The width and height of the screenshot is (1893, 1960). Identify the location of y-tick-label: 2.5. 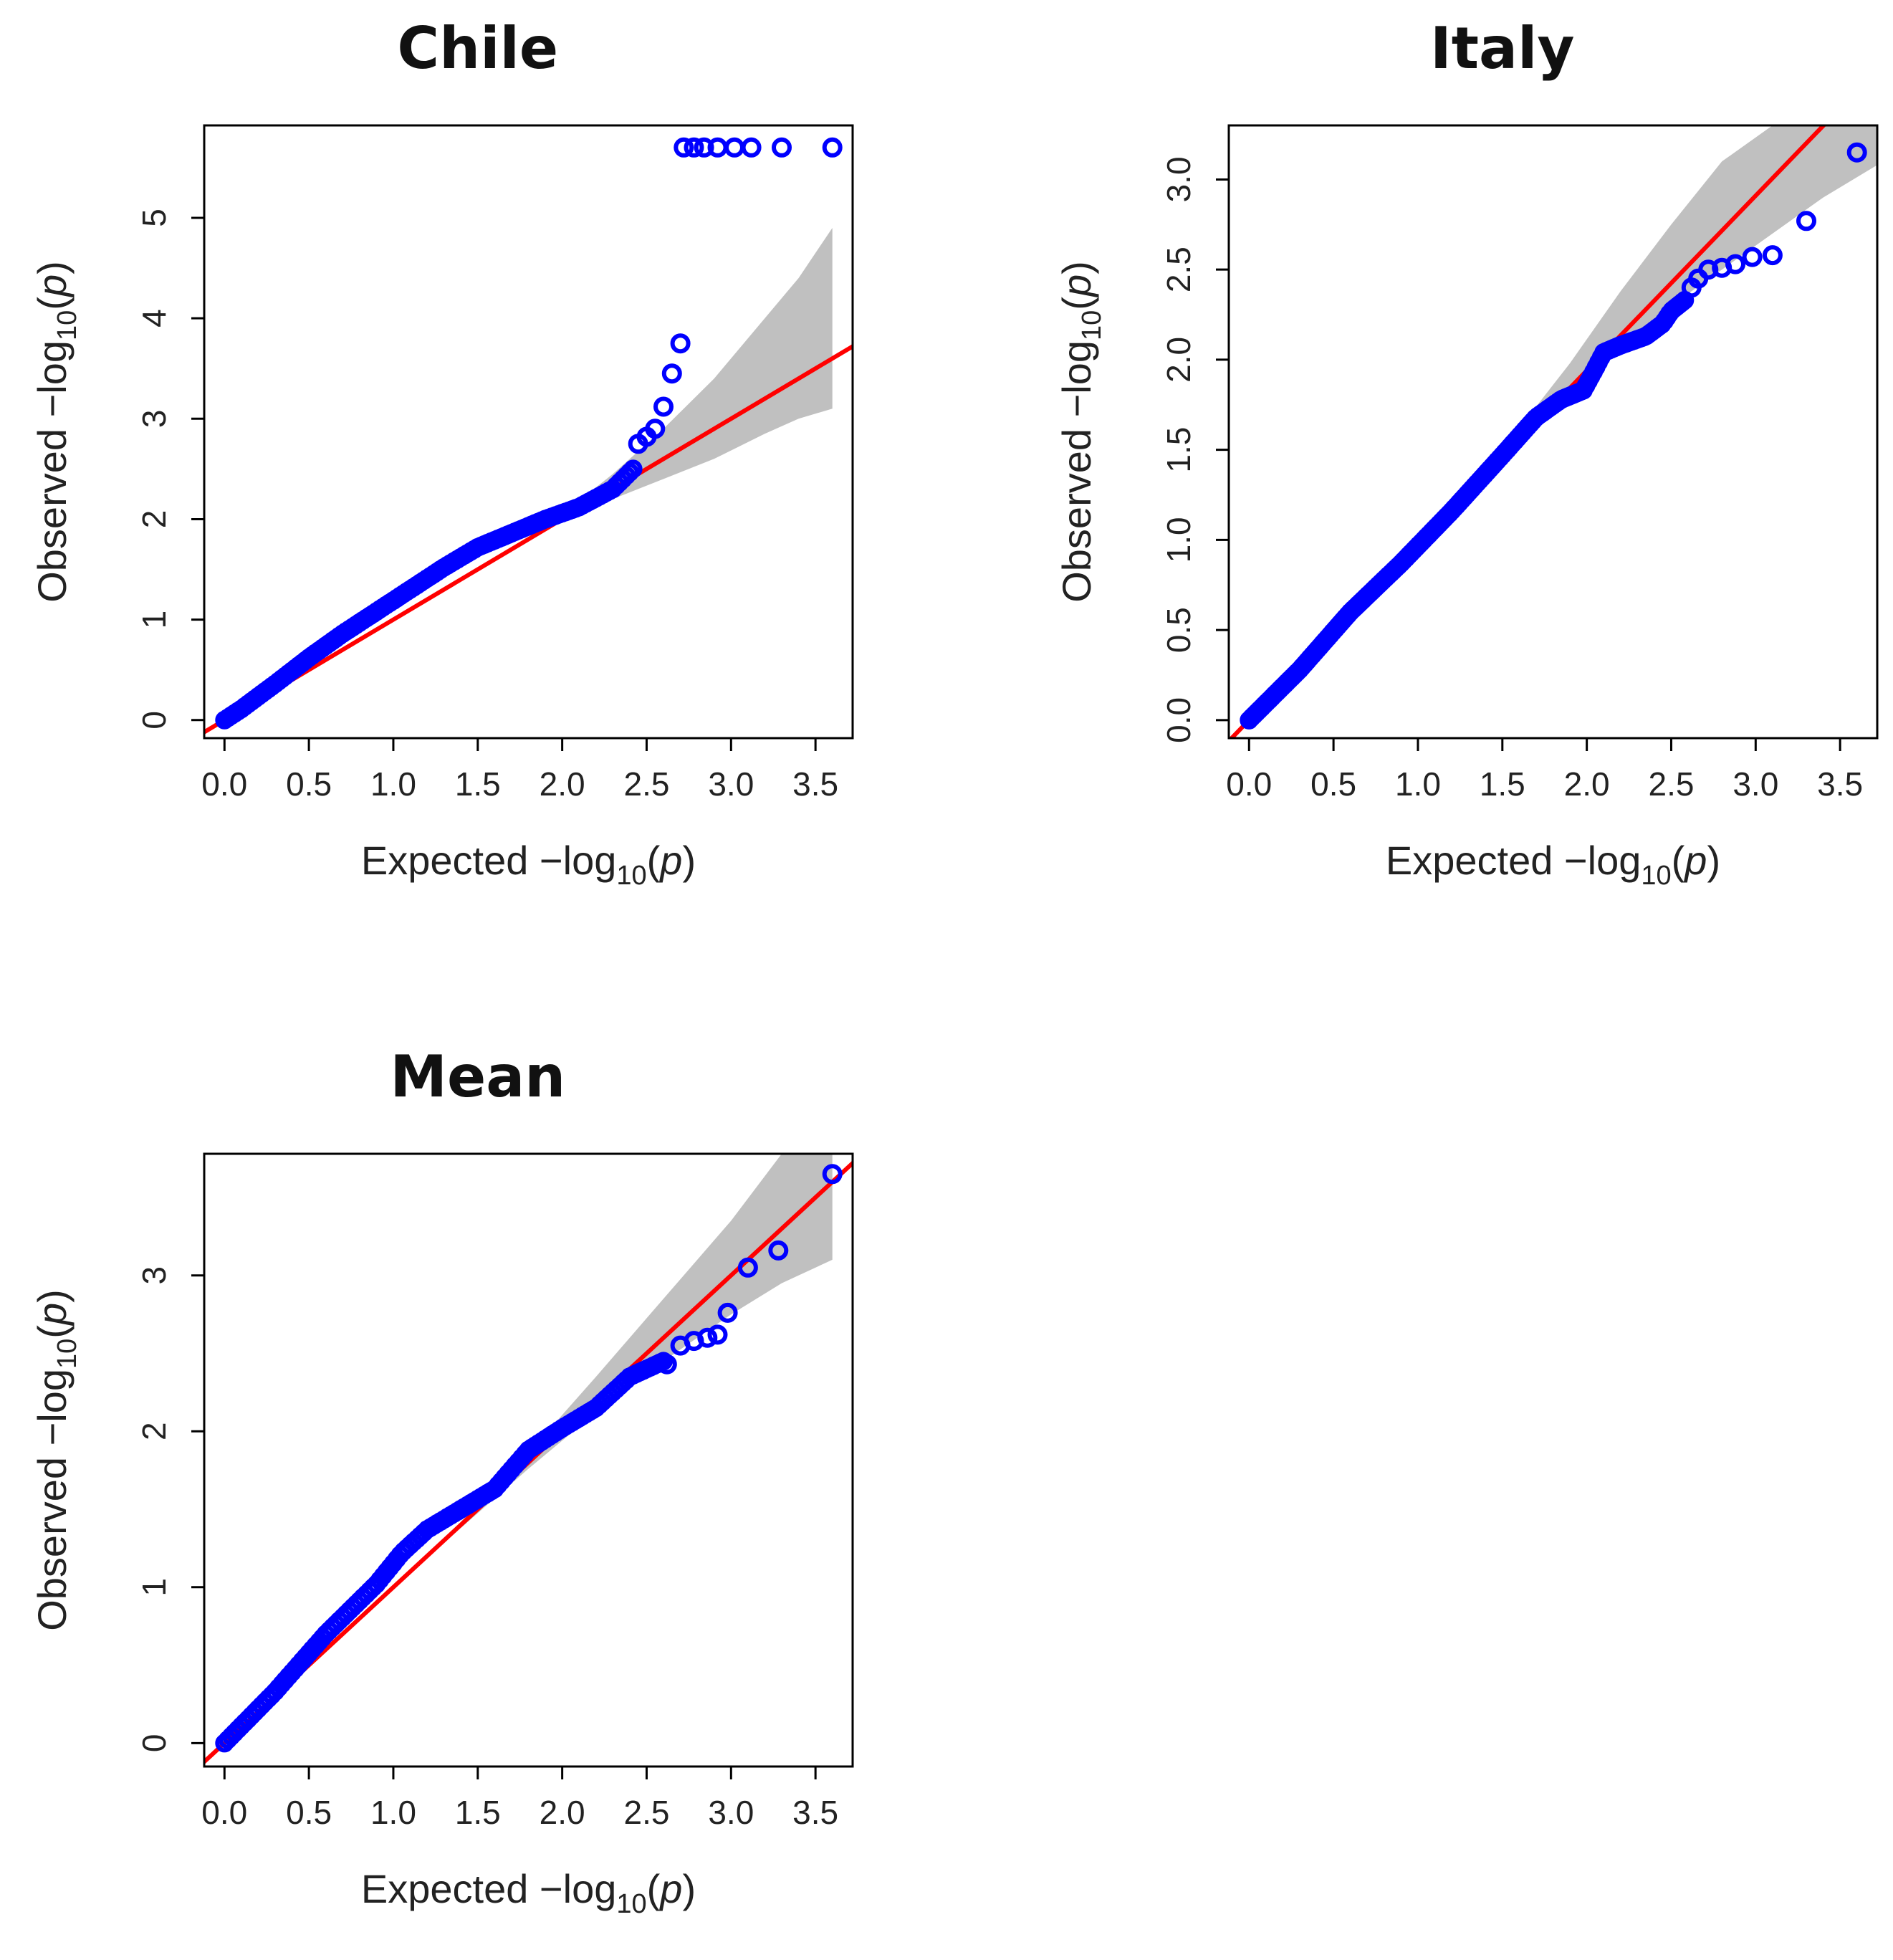
(1178, 269).